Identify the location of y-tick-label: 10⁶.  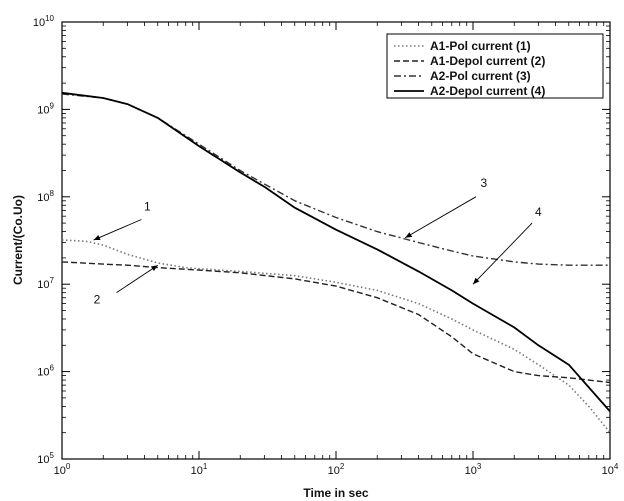
(45, 371).